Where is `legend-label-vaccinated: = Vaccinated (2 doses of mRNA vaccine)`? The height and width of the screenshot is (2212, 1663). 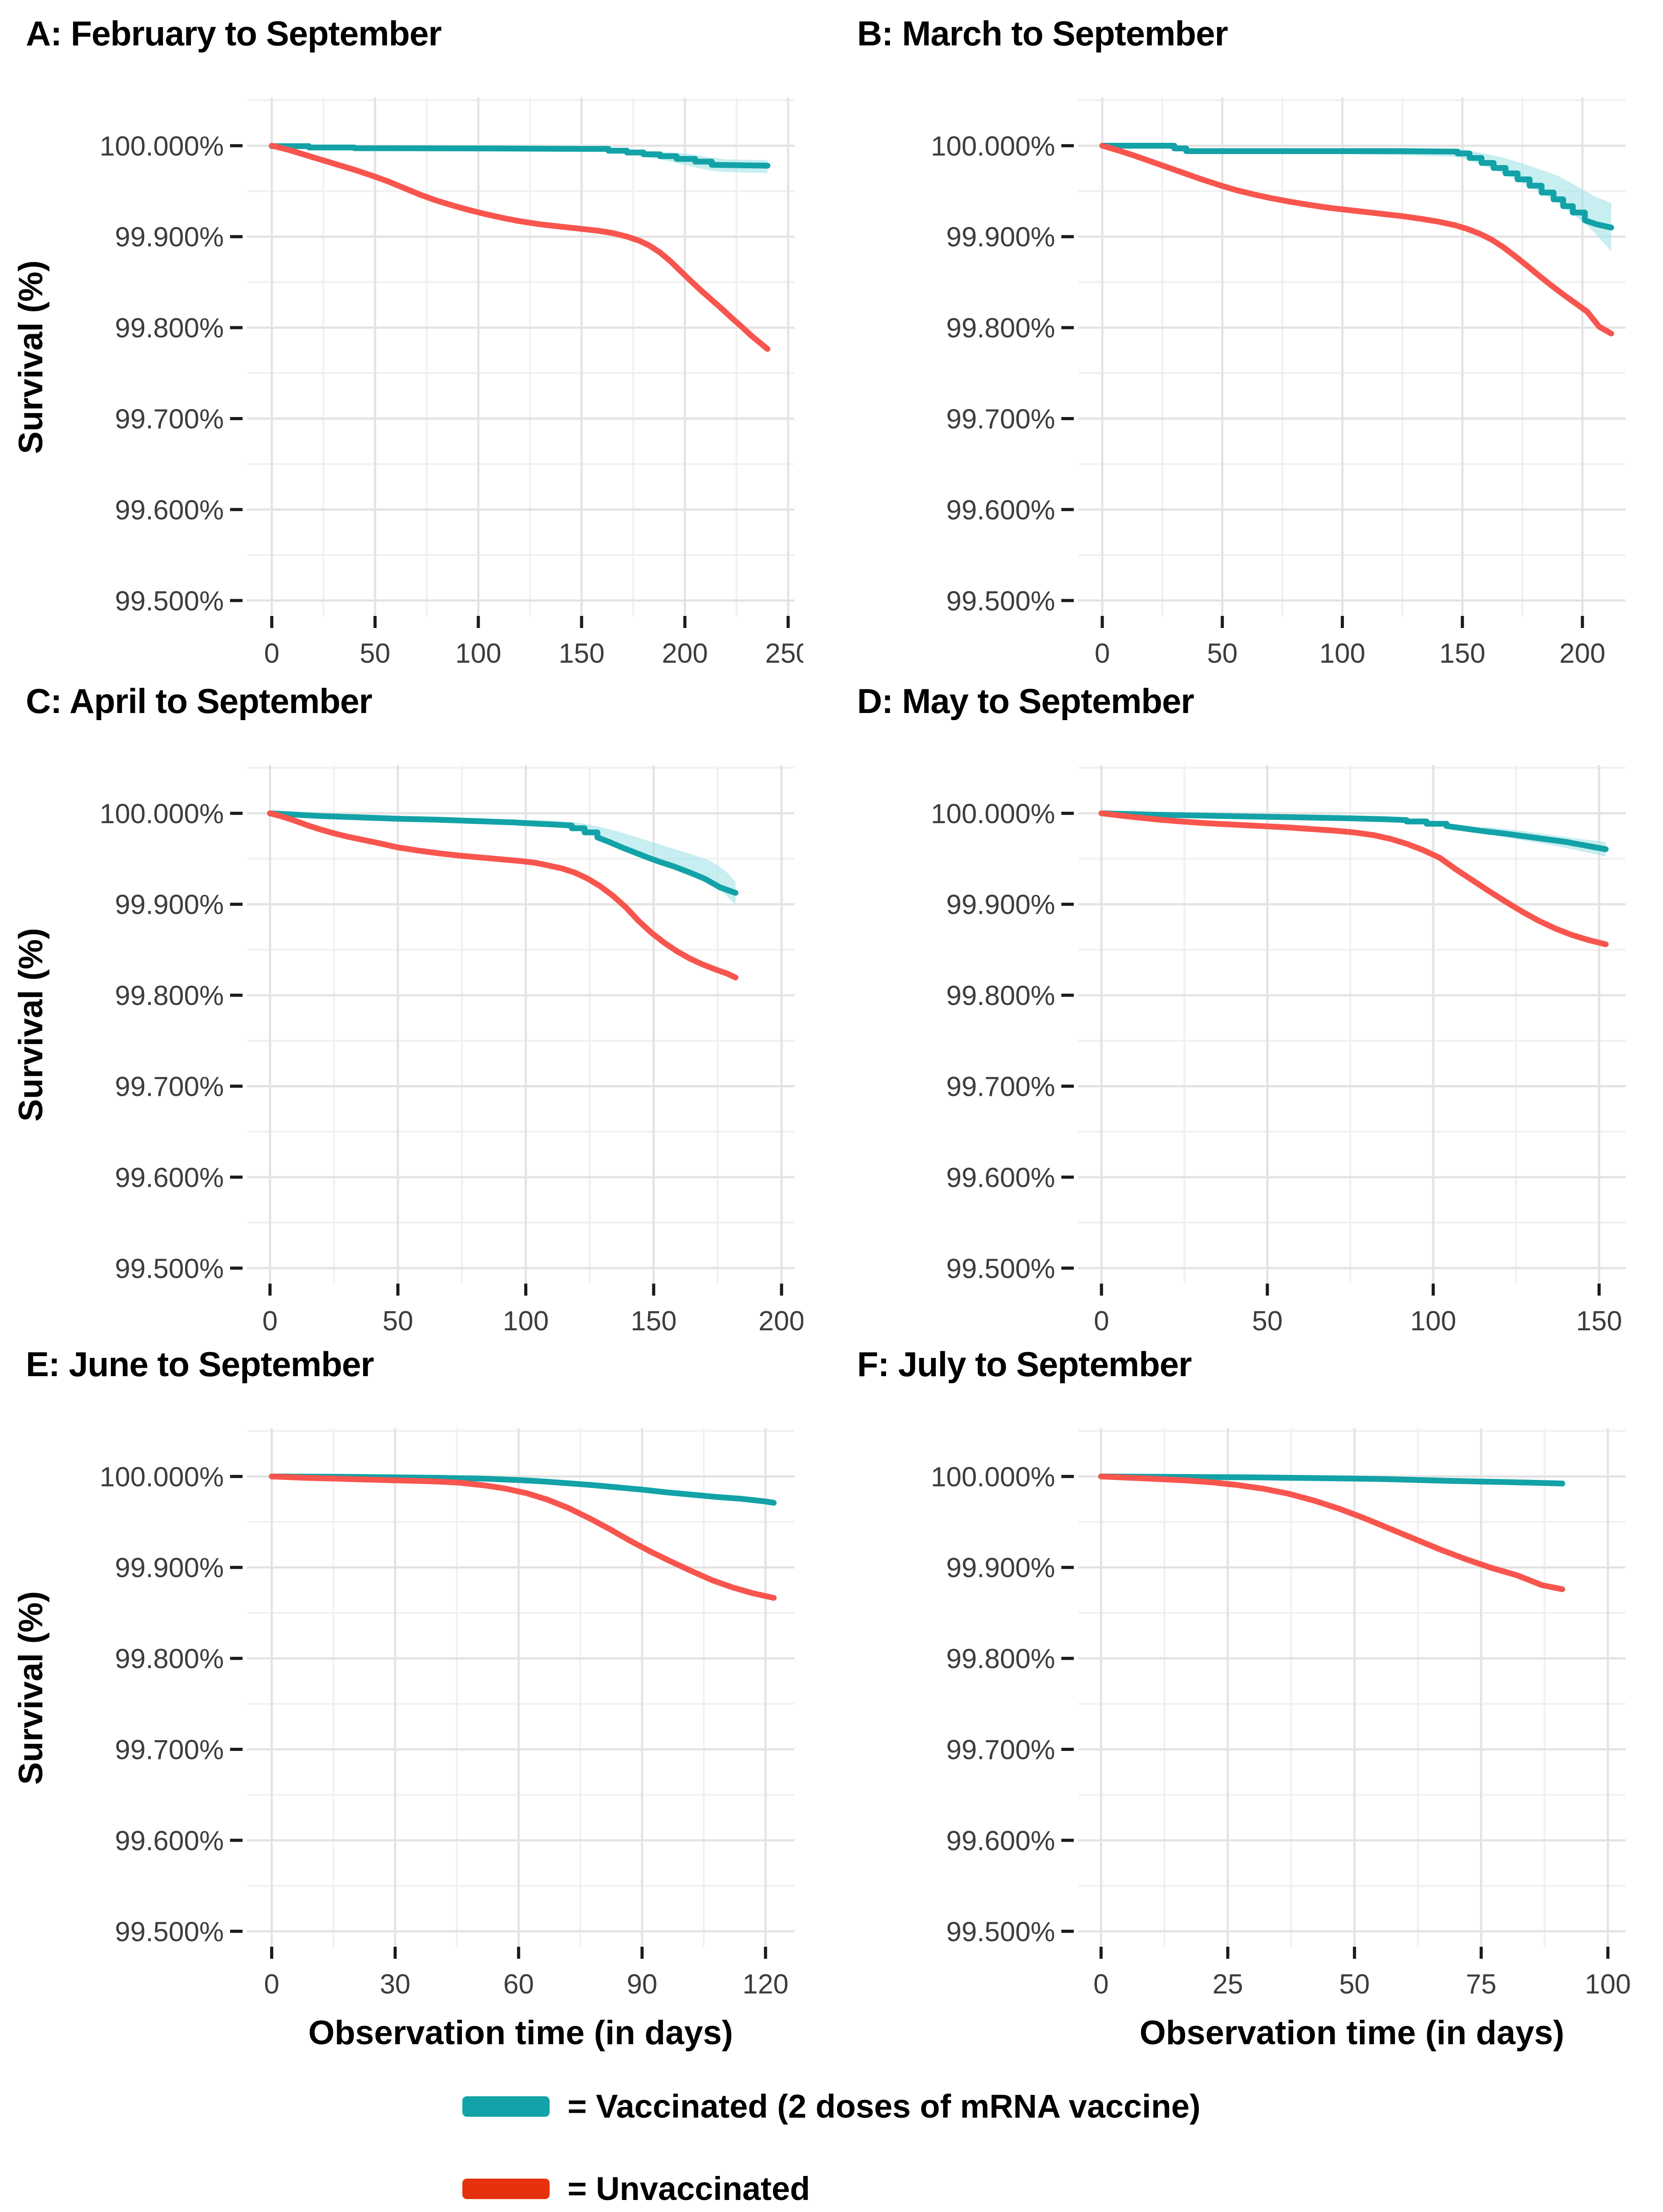
legend-label-vaccinated: = Vaccinated (2 doses of mRNA vaccine) is located at coordinates (884, 2106).